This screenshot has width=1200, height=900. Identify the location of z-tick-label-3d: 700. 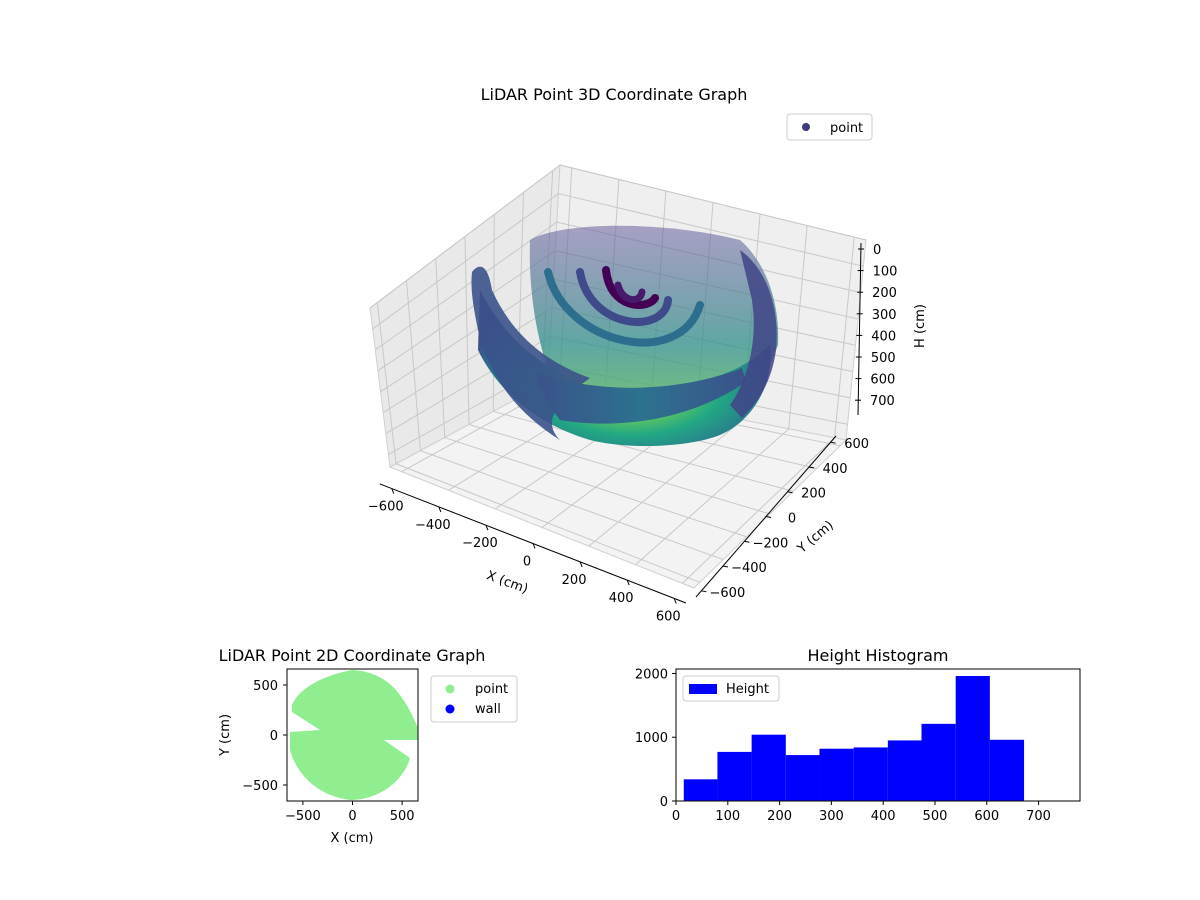
(882, 401).